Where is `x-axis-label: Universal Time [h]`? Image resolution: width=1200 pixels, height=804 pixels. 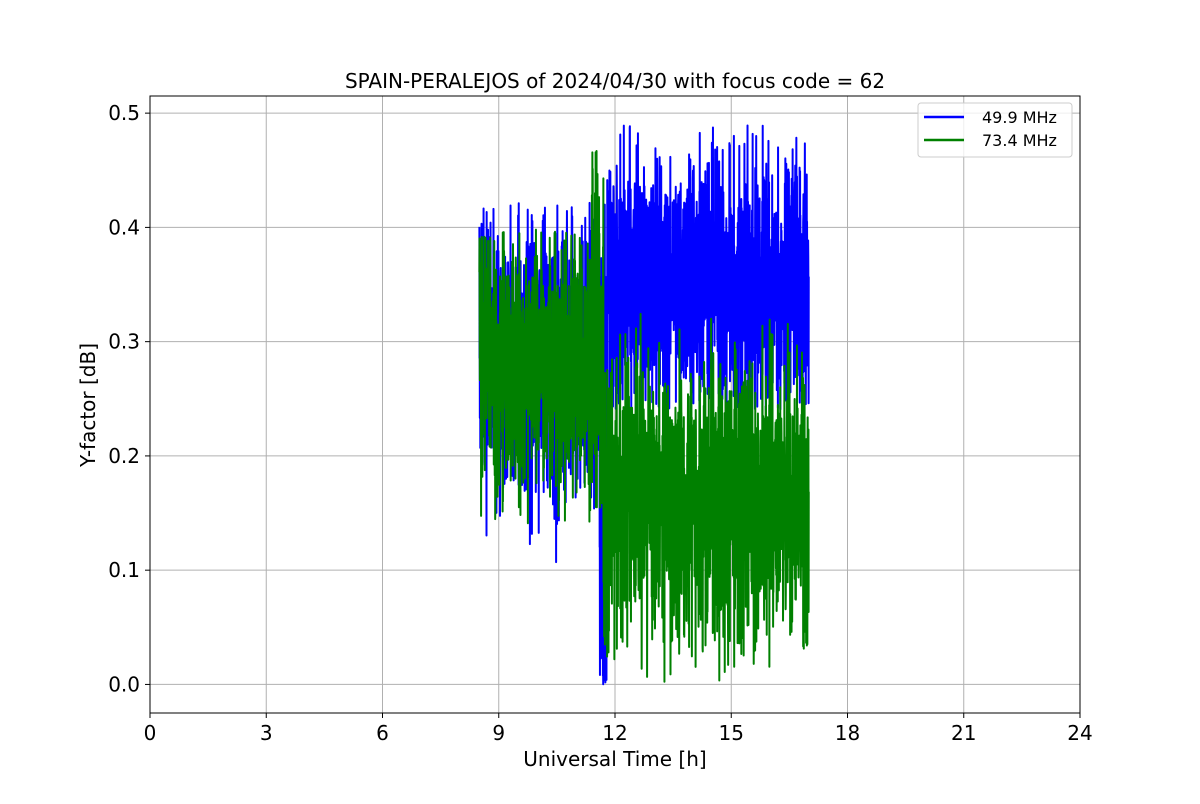 x-axis-label: Universal Time [h] is located at coordinates (614, 759).